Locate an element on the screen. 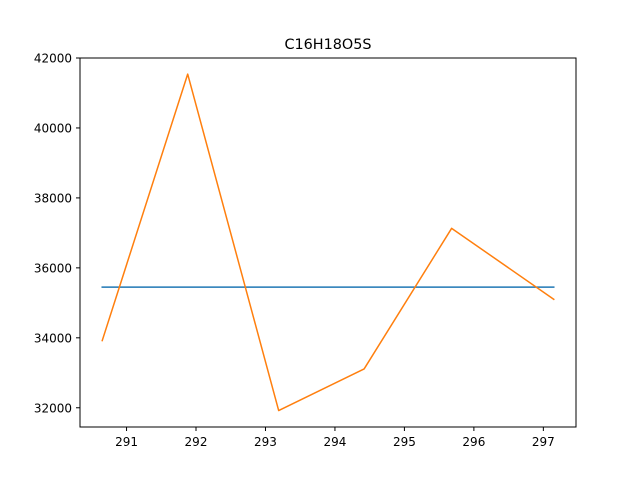  x-tick-label: 294 is located at coordinates (334, 442).